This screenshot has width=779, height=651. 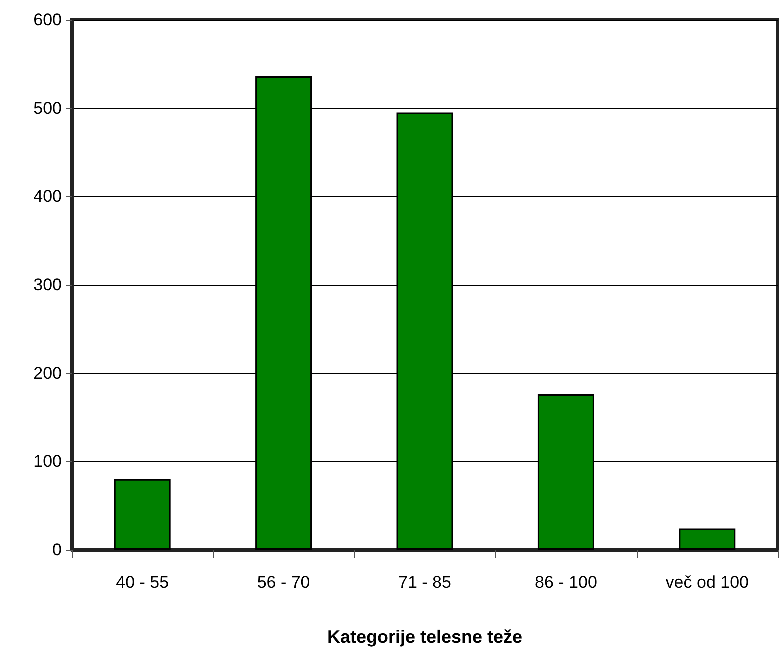 What do you see at coordinates (425, 582) in the screenshot?
I see `x-tick-label: 71 - 85` at bounding box center [425, 582].